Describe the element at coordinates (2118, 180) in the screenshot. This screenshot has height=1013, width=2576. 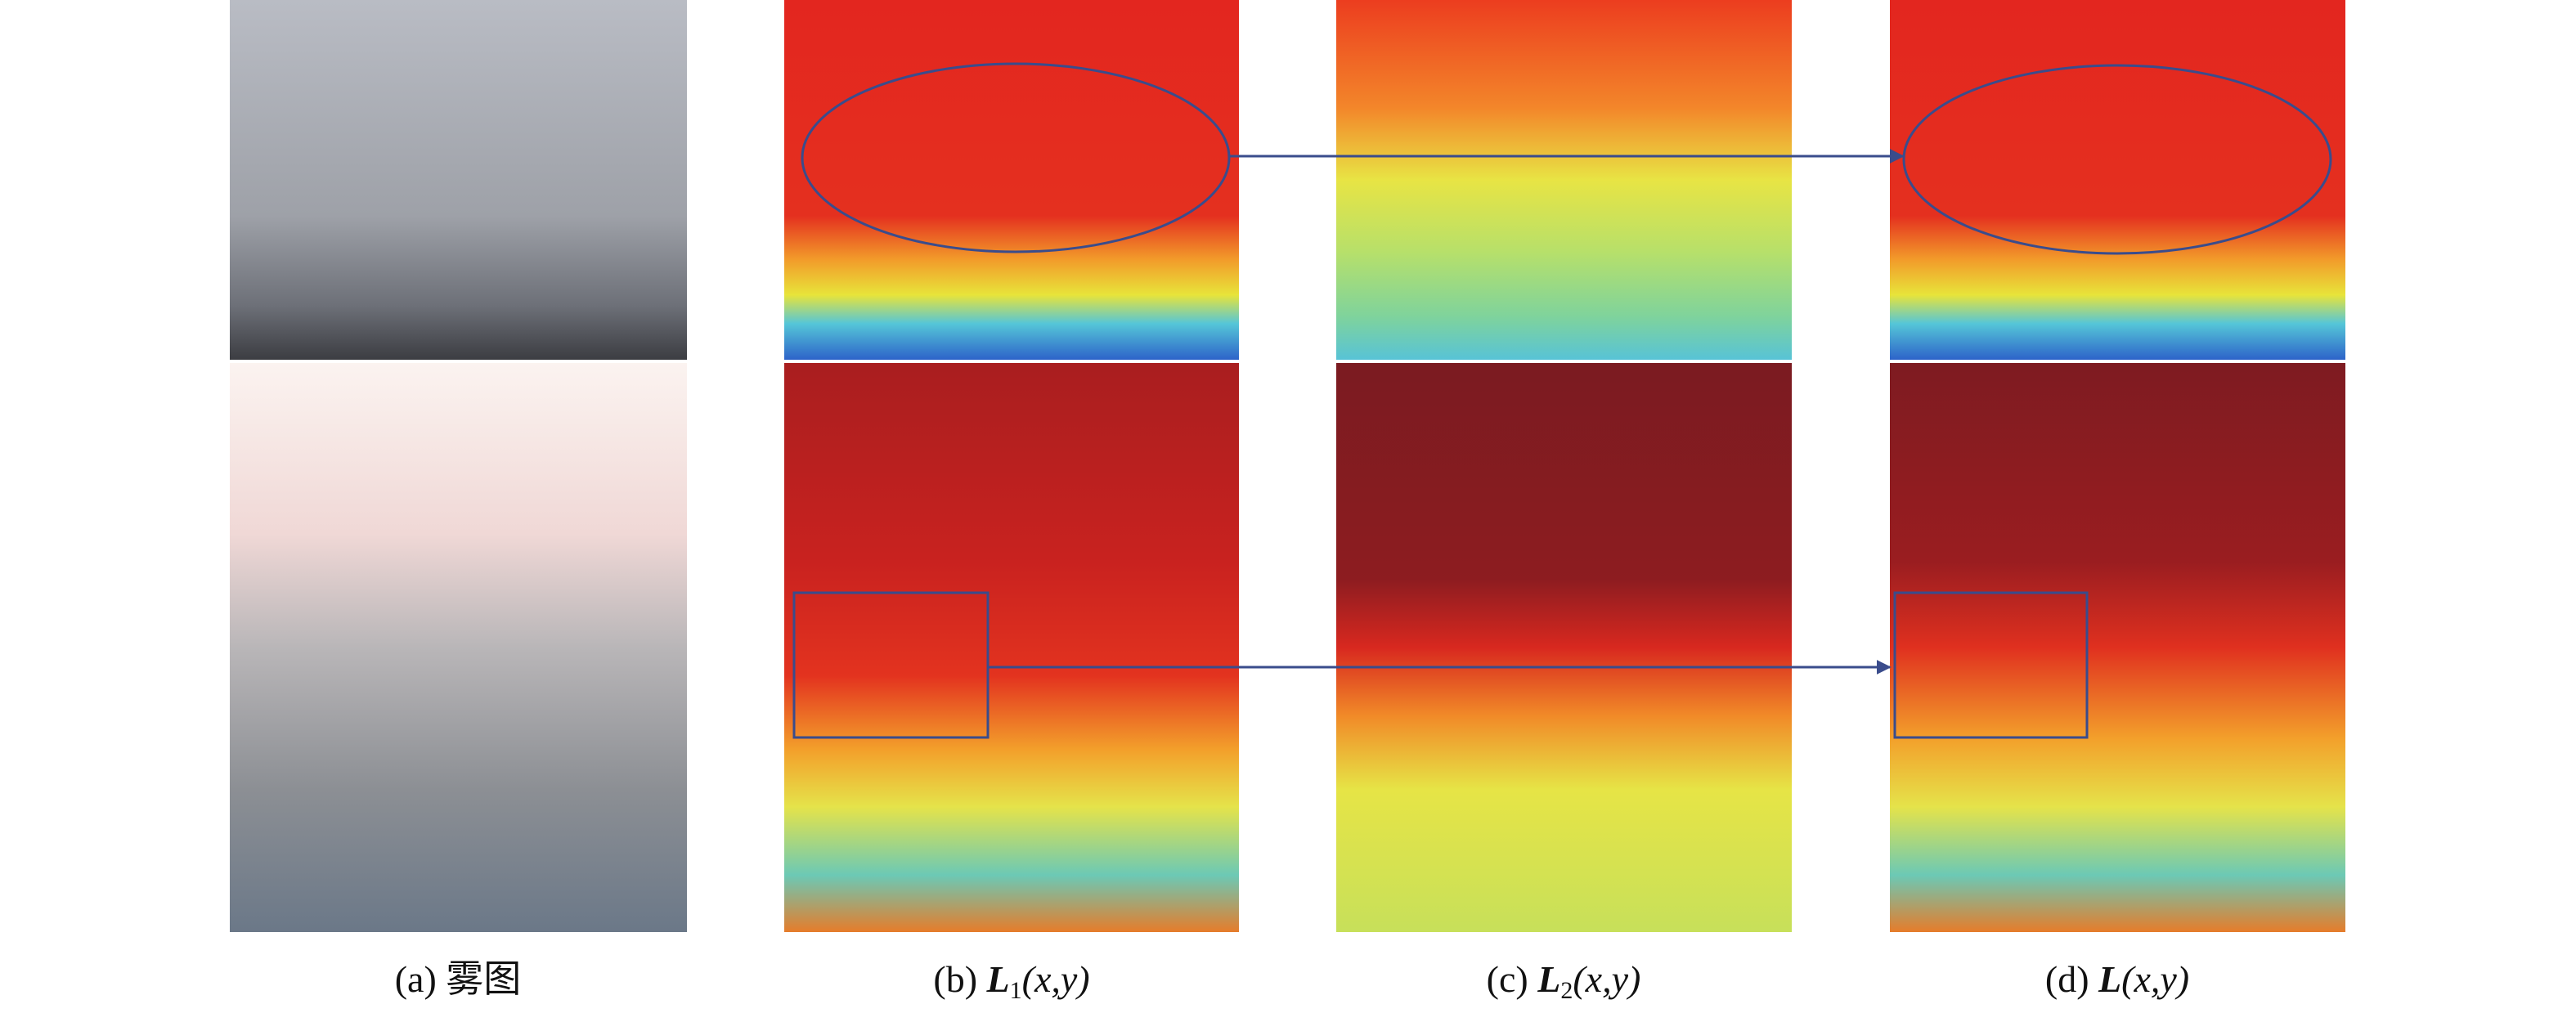
I see `l-map-top` at that location.